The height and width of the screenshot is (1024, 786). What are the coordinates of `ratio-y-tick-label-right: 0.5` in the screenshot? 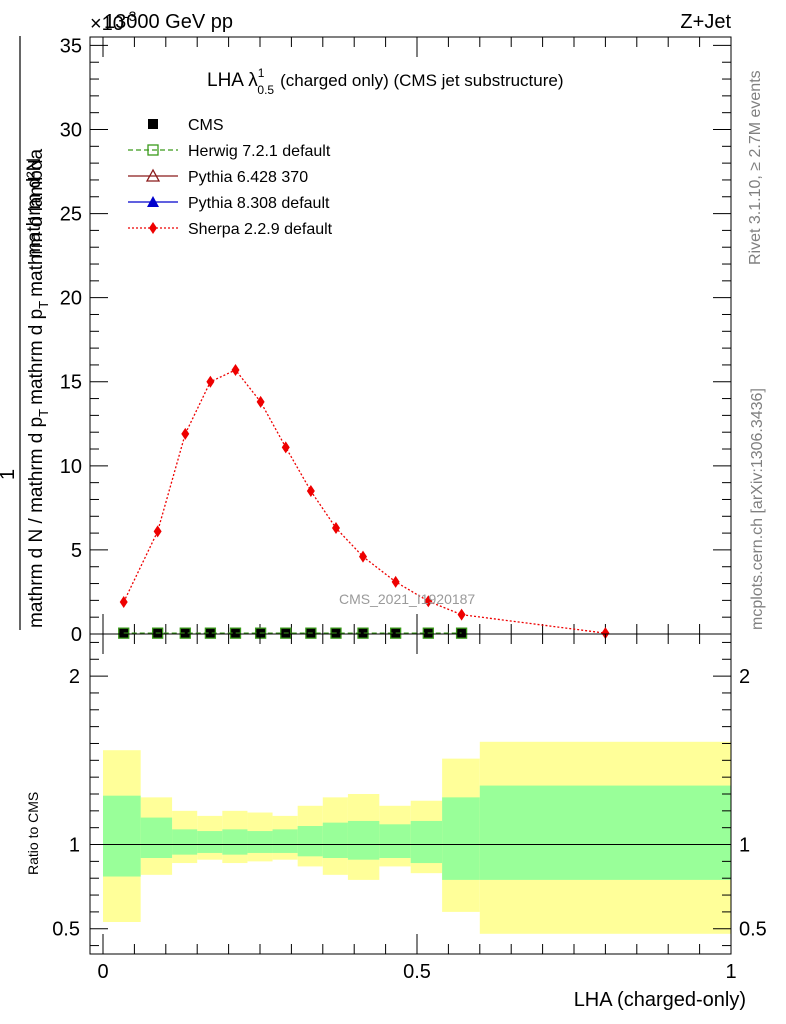 It's located at (753, 930).